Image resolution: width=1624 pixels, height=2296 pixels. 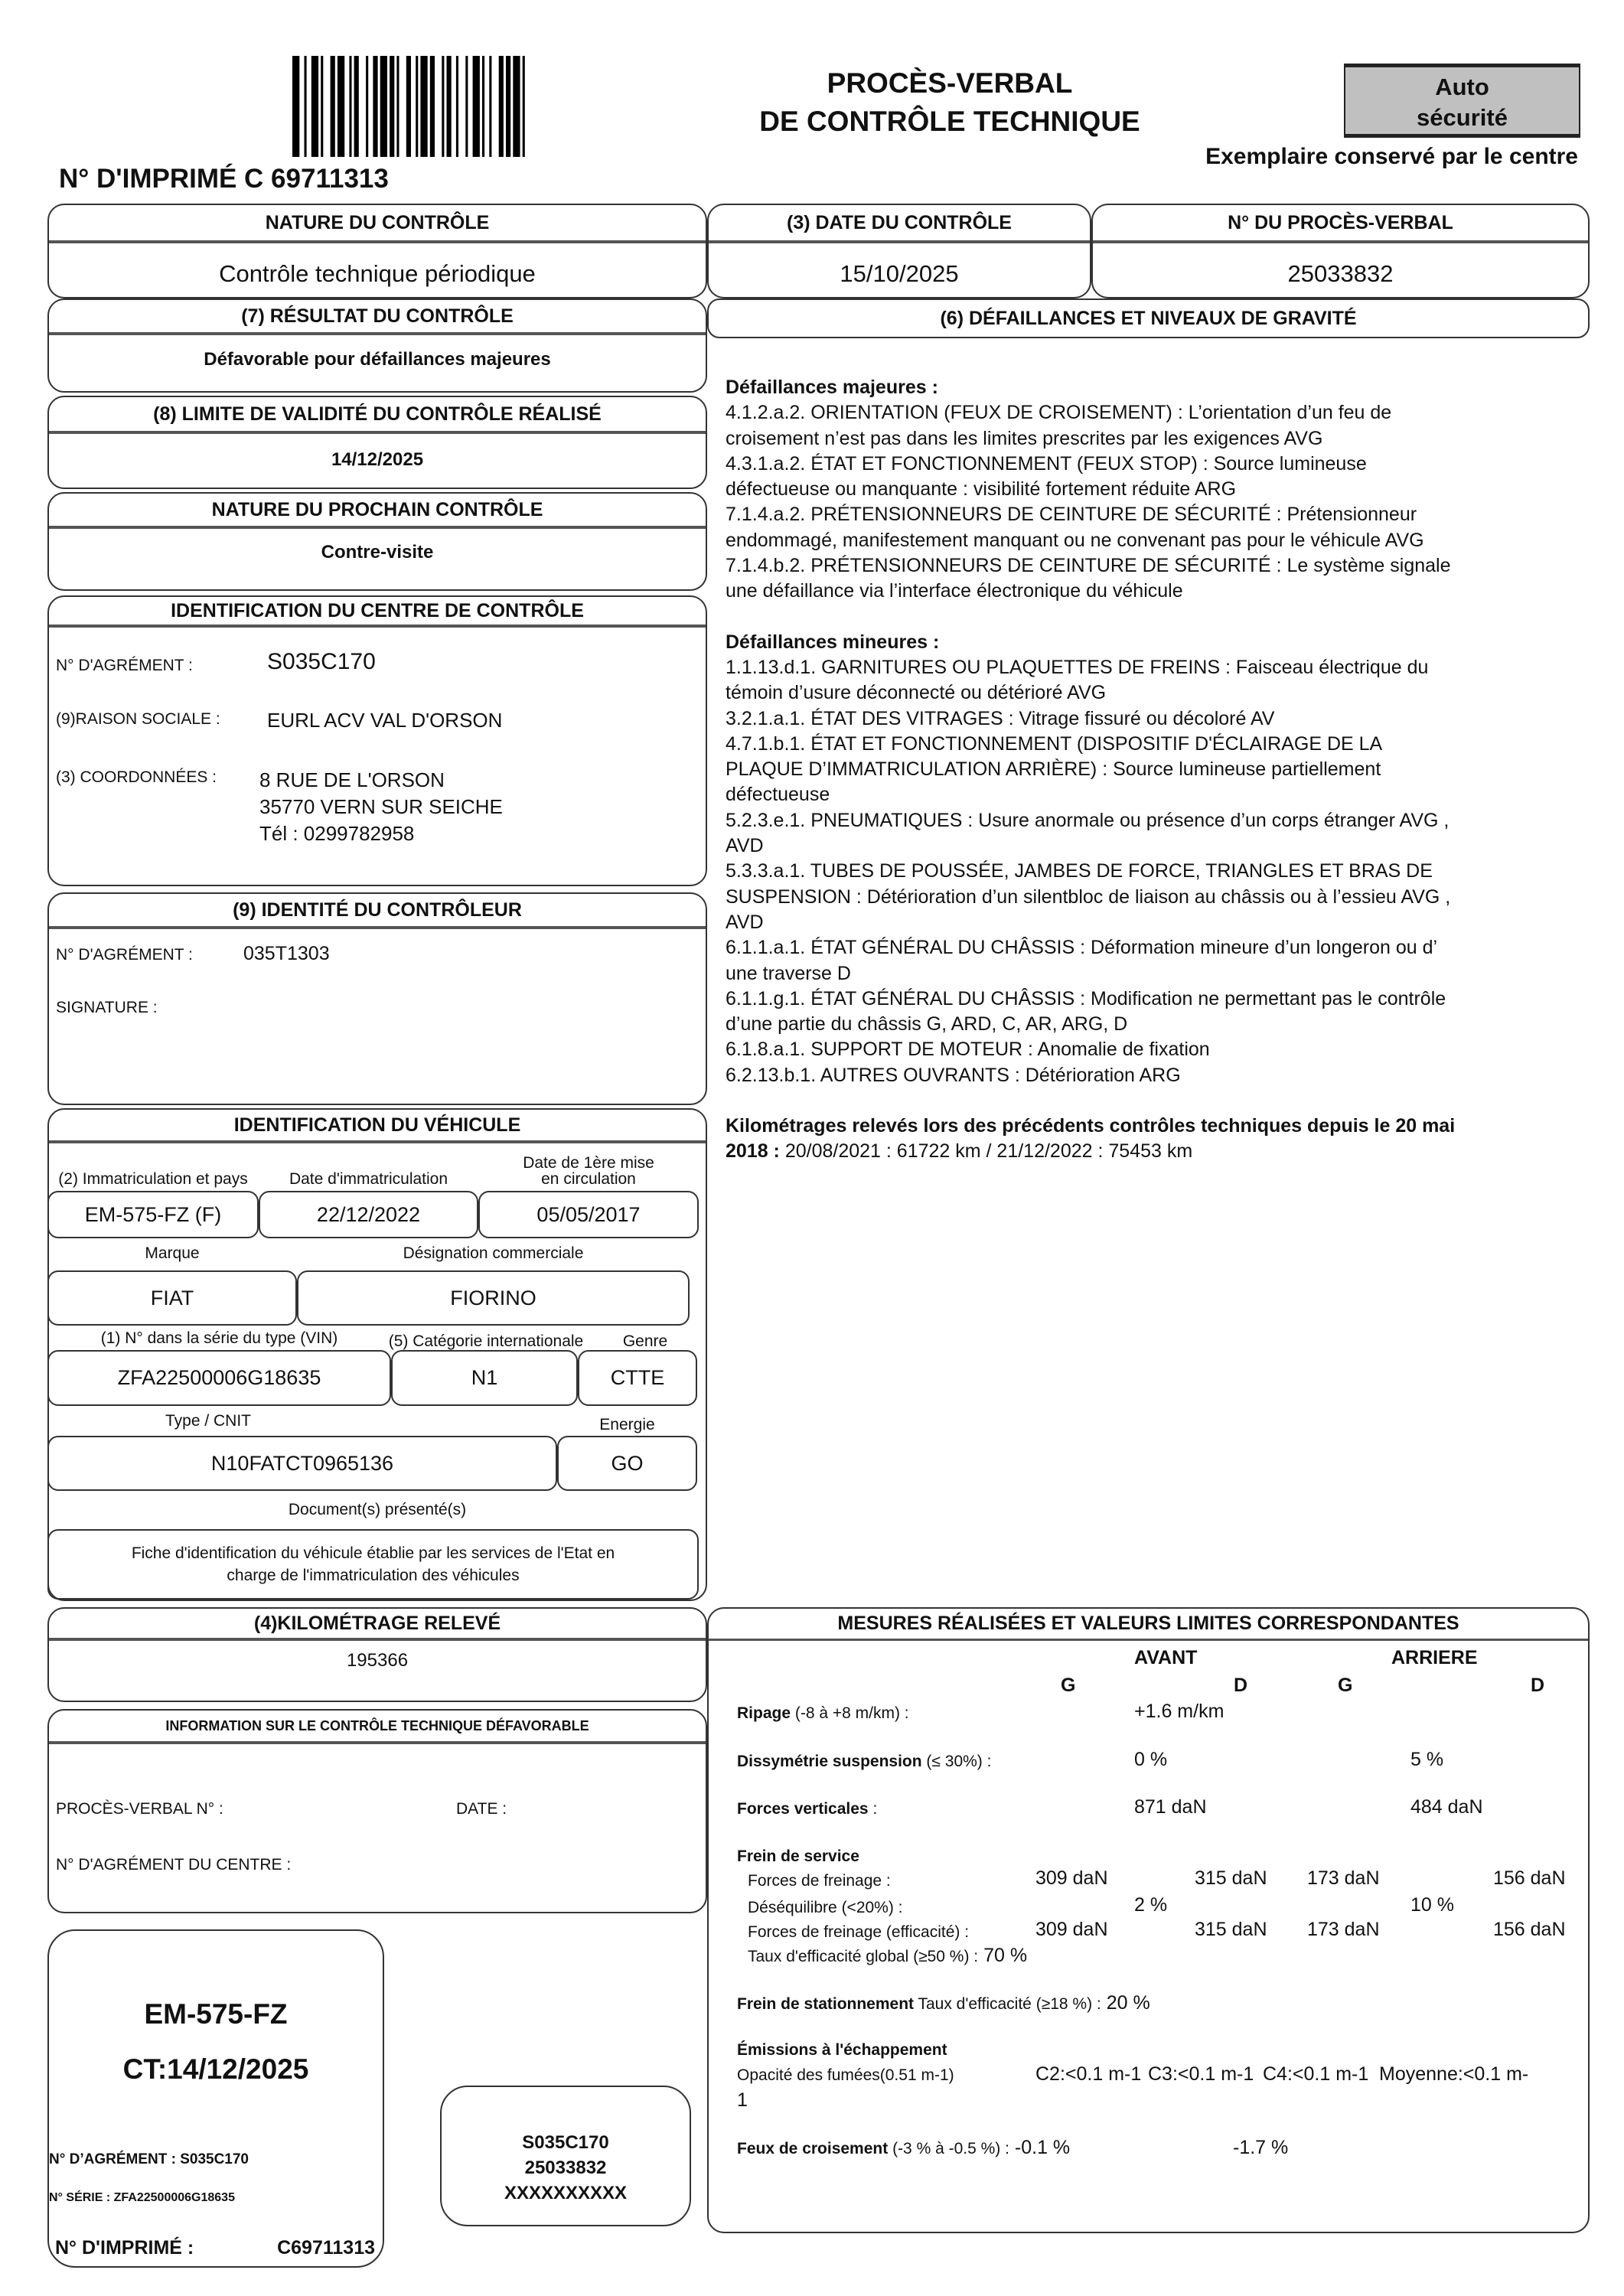 What do you see at coordinates (1346, 1685) in the screenshot?
I see `arriere-g: G` at bounding box center [1346, 1685].